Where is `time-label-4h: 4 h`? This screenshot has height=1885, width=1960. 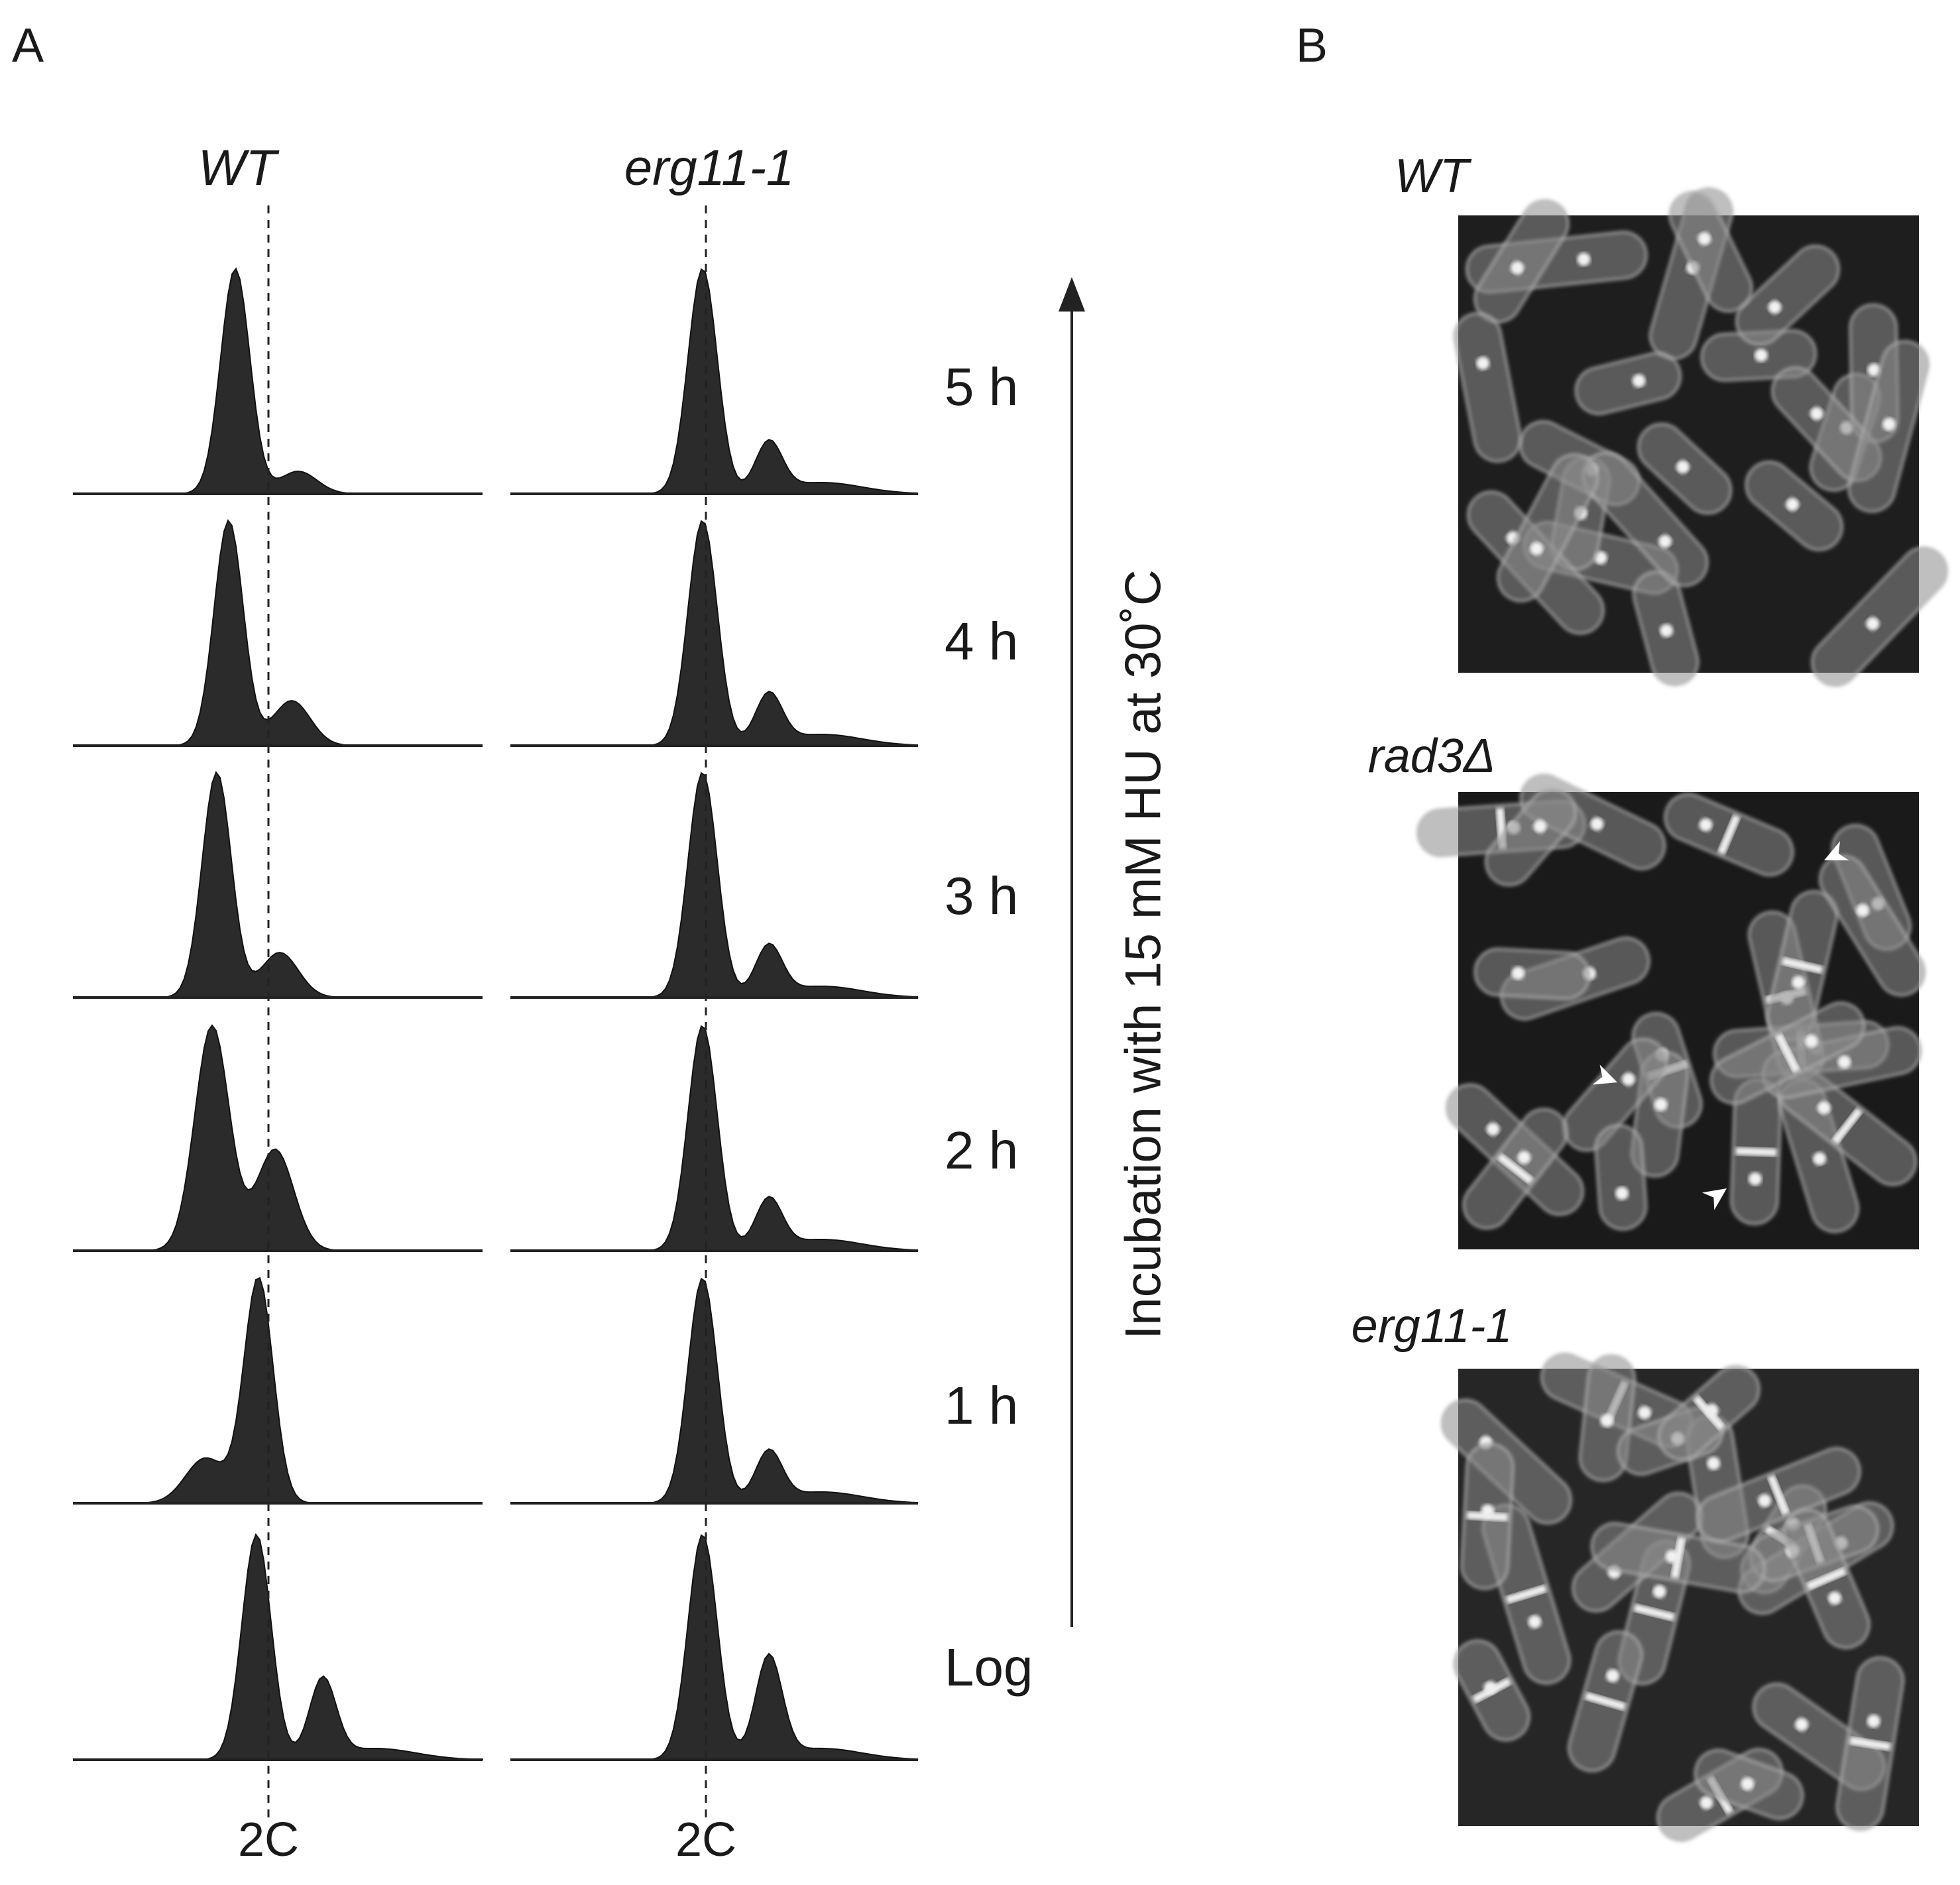
time-label-4h: 4 h is located at coordinates (982, 641).